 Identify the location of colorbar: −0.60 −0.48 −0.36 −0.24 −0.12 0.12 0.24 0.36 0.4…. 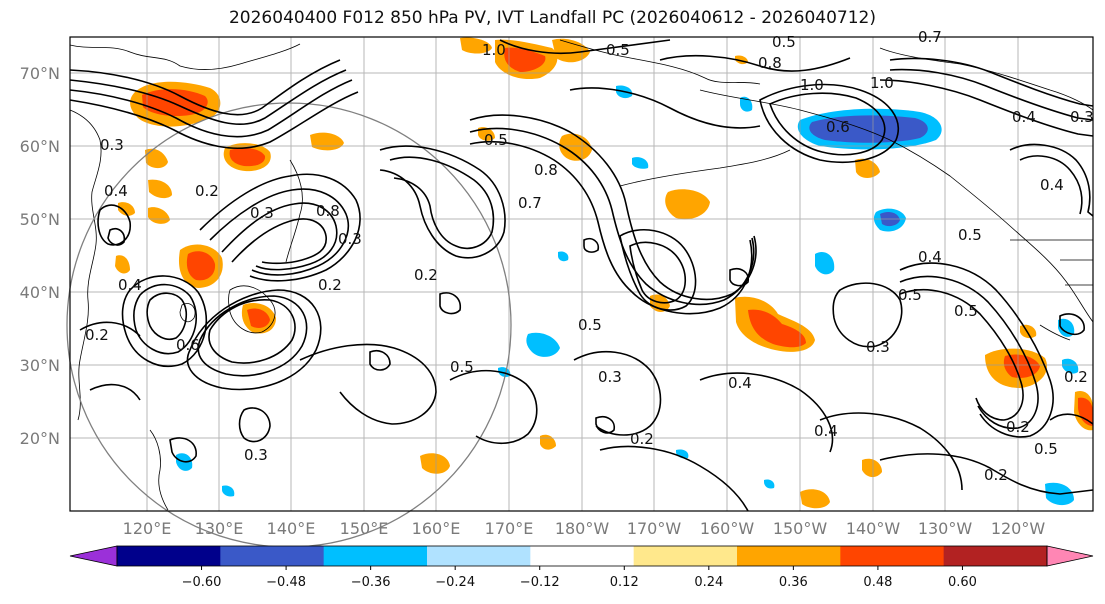
(581, 567).